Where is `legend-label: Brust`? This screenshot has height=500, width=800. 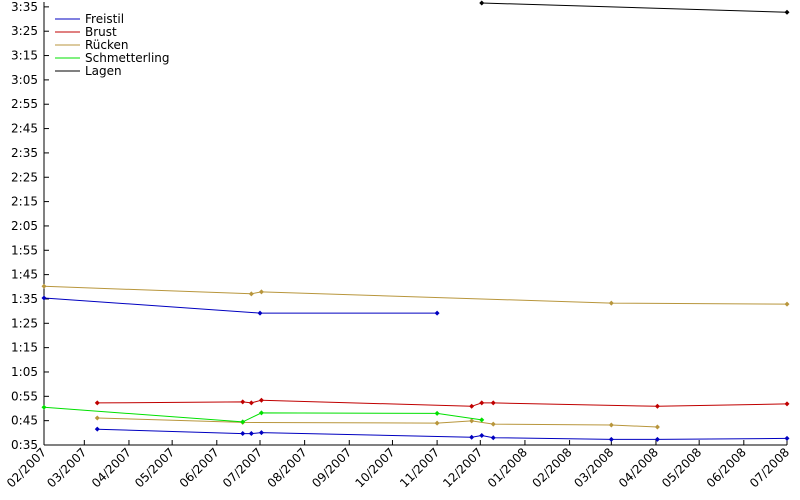
legend-label: Brust is located at coordinates (101, 32).